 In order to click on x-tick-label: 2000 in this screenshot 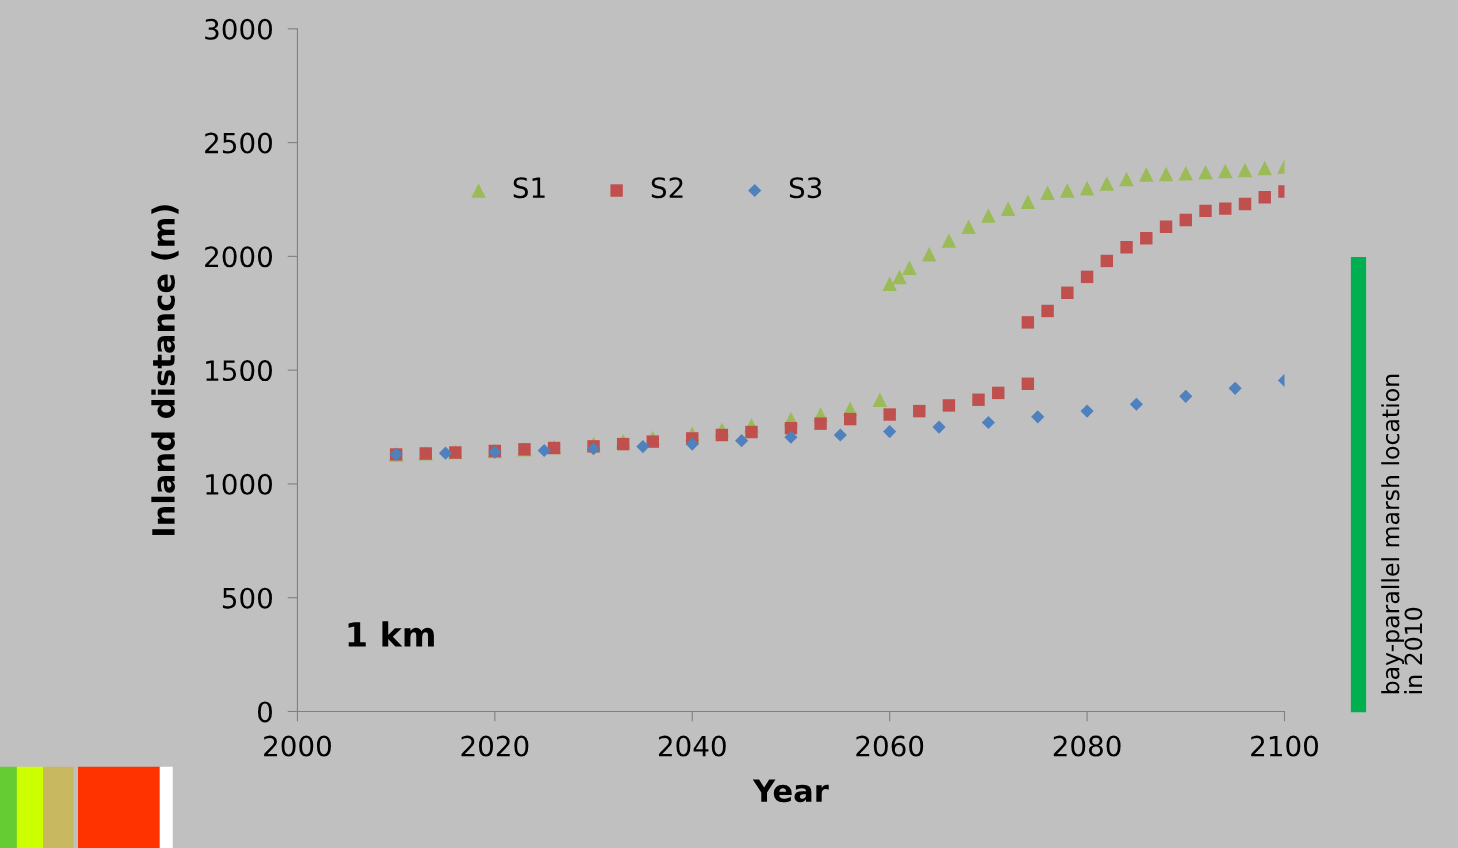, I will do `click(297, 746)`.